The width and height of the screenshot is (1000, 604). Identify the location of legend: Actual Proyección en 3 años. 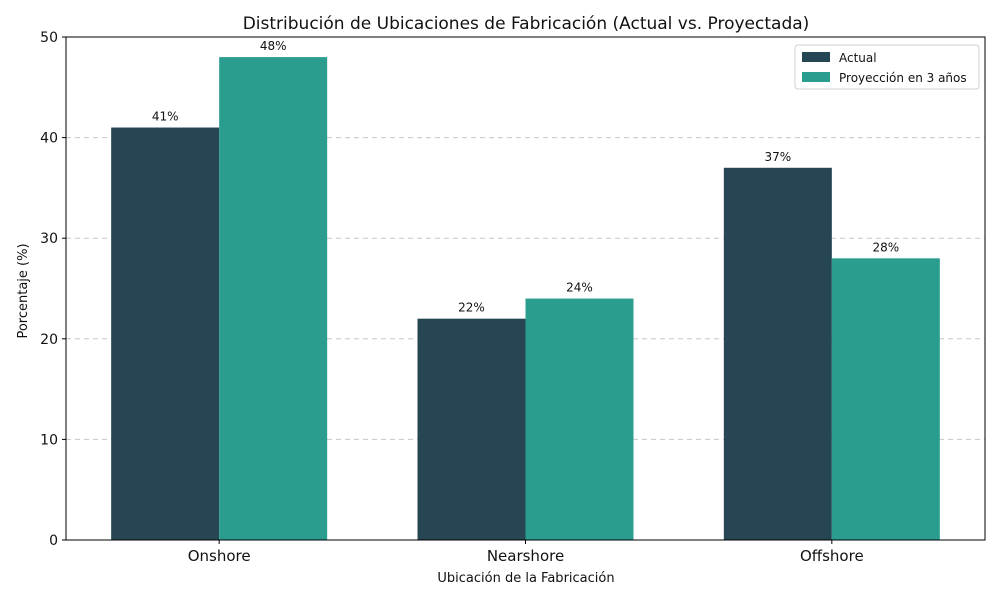
(887, 67).